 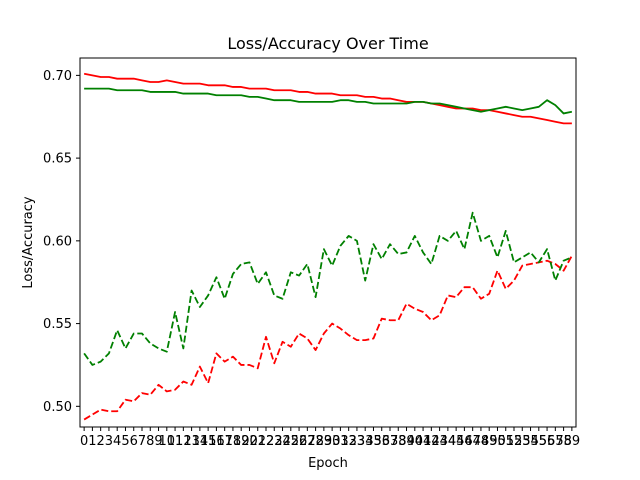 I want to click on x-tick-label: 29, so click(x=324, y=441).